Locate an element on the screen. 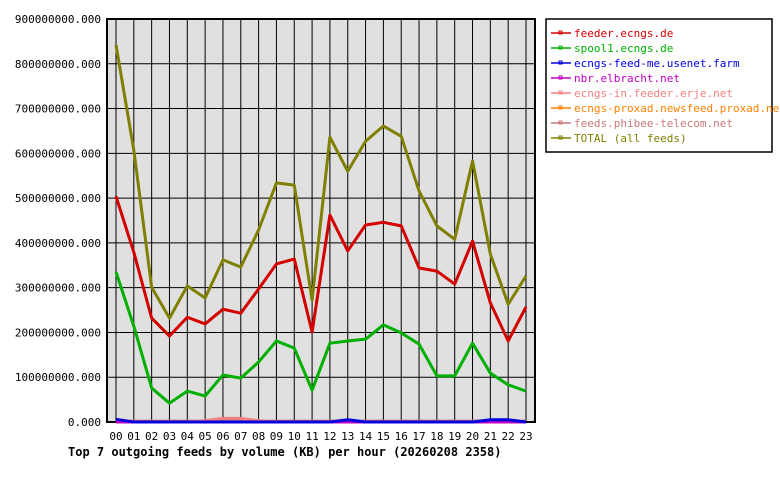 This screenshot has height=484, width=780. y-tick-label: 400000000.000 is located at coordinates (58, 243).